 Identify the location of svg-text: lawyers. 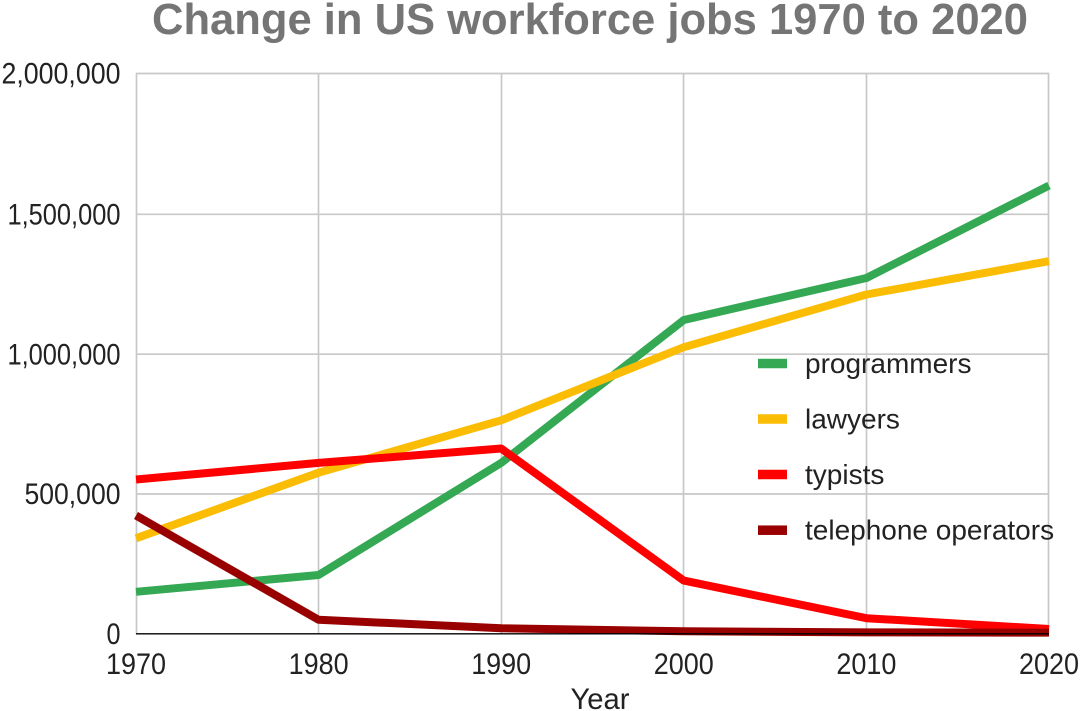
(852, 419).